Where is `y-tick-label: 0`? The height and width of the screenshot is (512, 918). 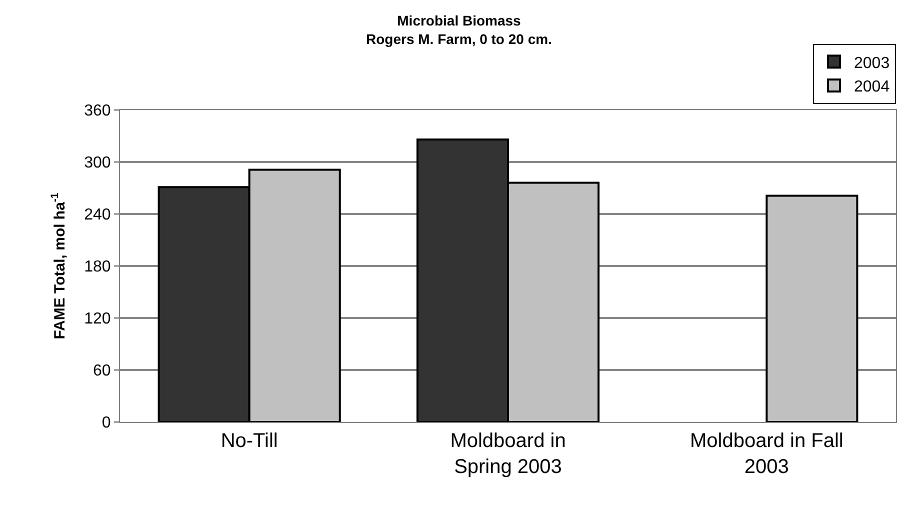
y-tick-label: 0 is located at coordinates (106, 423).